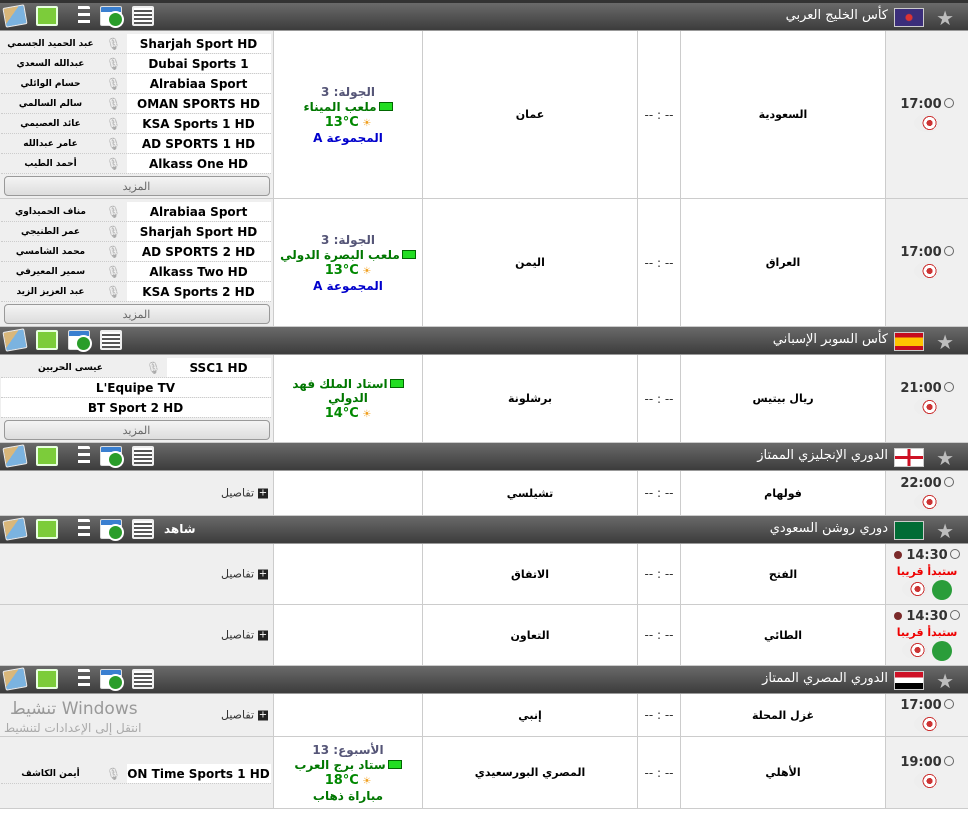 The width and height of the screenshot is (968, 813). I want to click on home-team: الطائي, so click(782, 635).